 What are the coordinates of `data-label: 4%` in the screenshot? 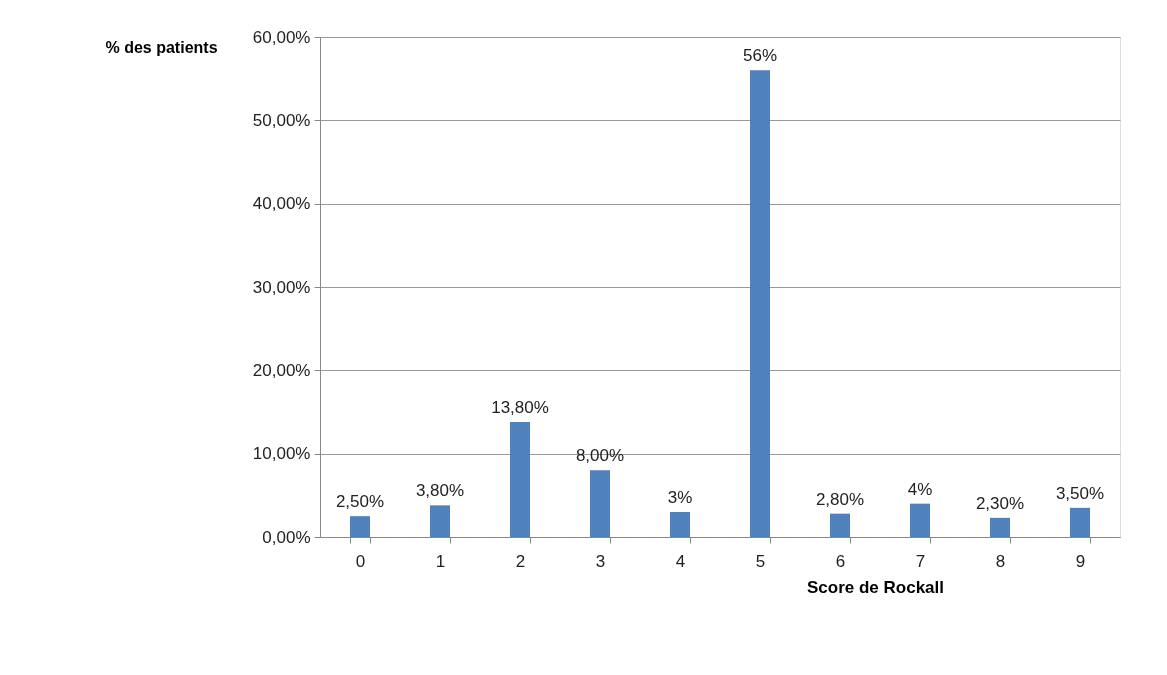 It's located at (920, 489).